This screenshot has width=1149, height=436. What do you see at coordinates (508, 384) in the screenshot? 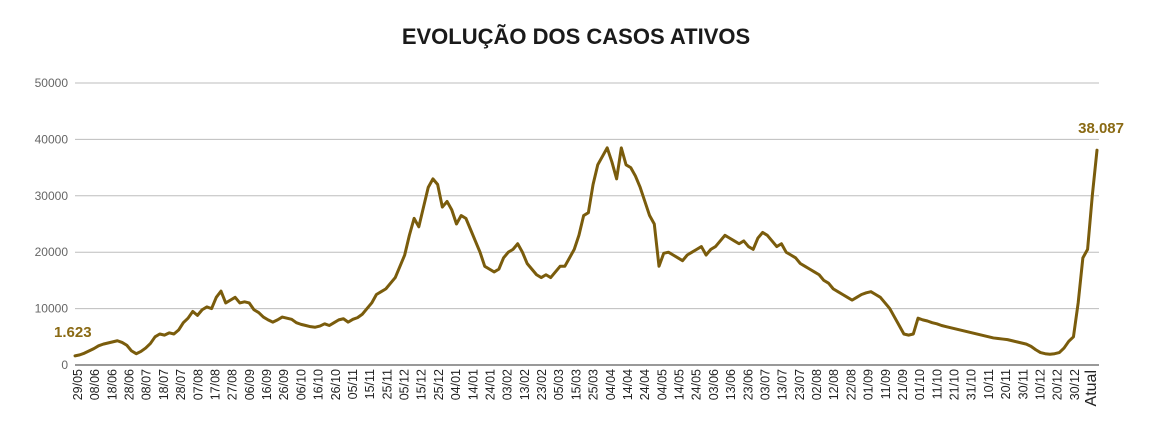
I see `x-tick-label: 03/02` at bounding box center [508, 384].